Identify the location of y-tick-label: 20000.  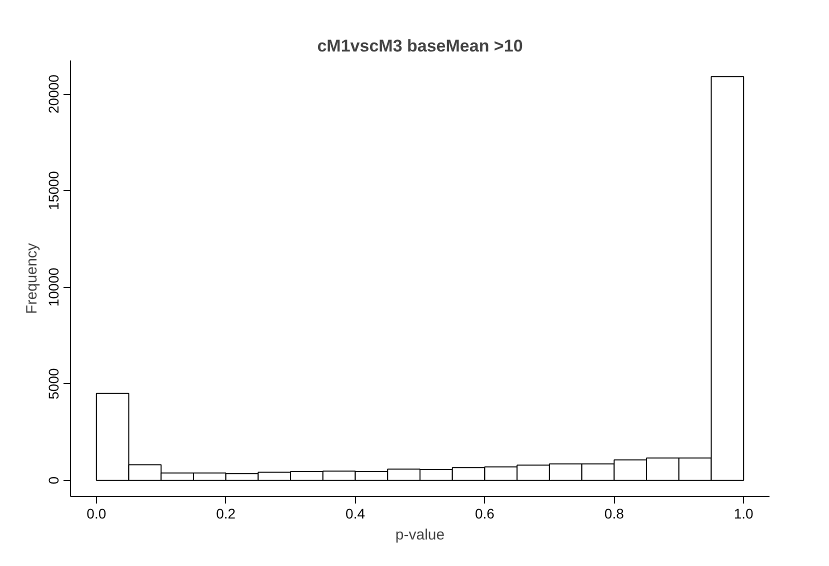
(54, 94).